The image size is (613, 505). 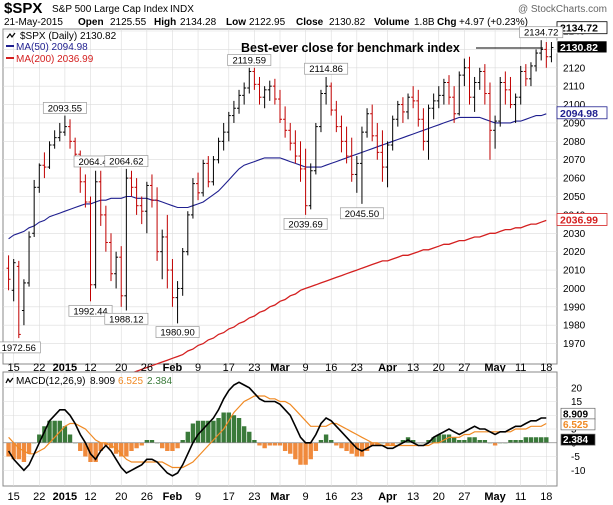 I want to click on svg-text: 2130.82, so click(x=579, y=48).